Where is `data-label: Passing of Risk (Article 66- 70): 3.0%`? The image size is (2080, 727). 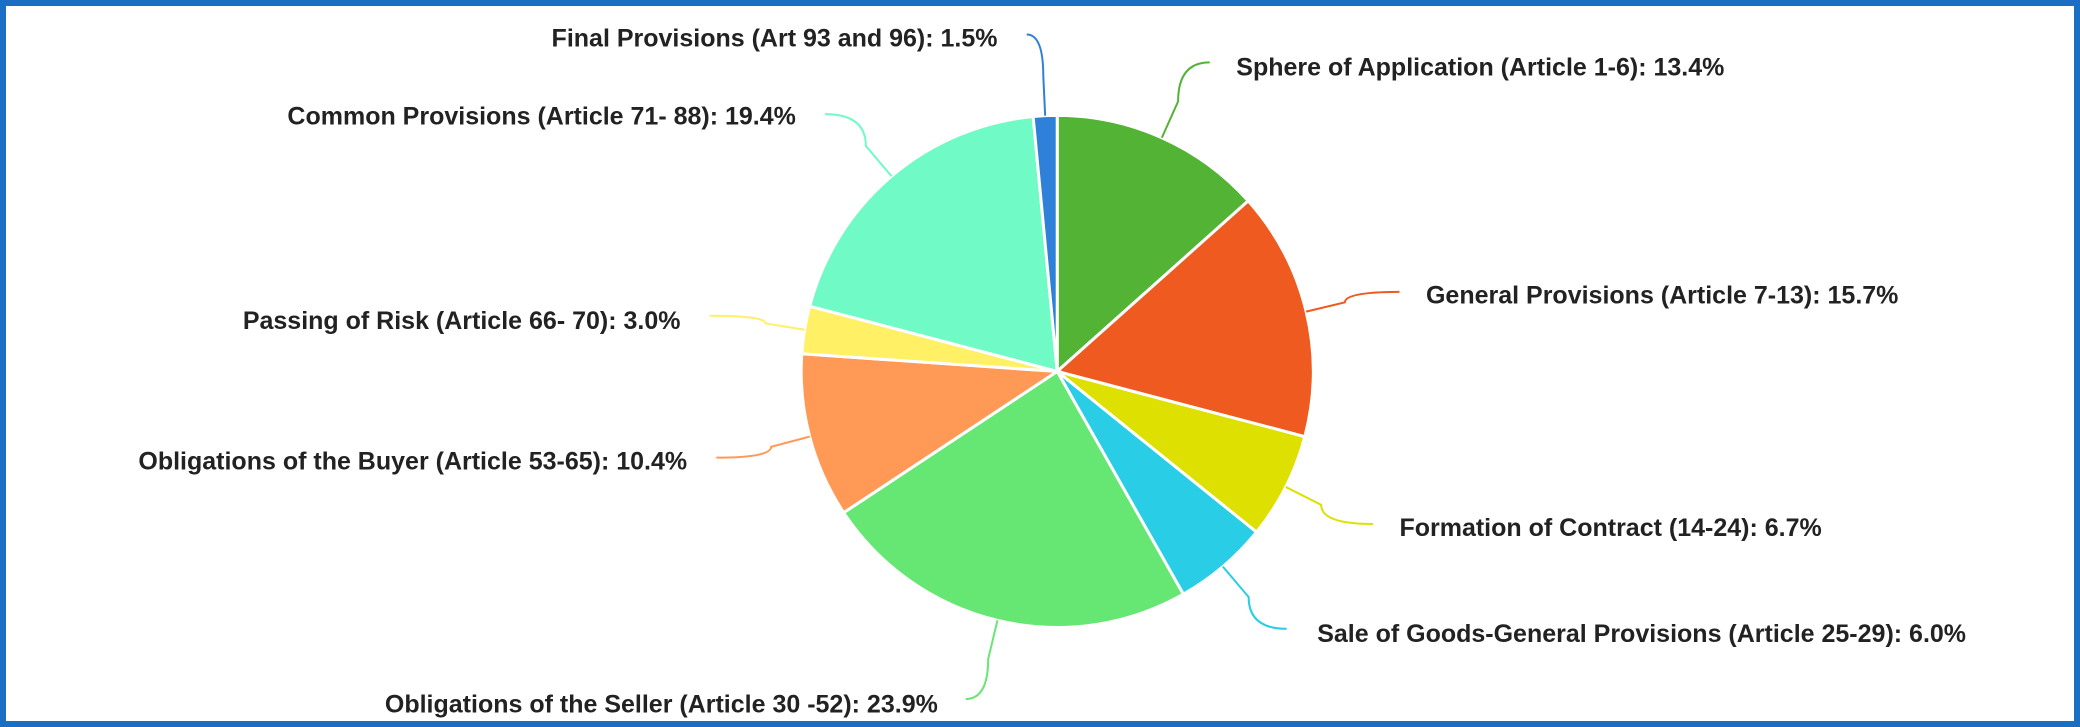 data-label: Passing of Risk (Article 66- 70): 3.0% is located at coordinates (462, 321).